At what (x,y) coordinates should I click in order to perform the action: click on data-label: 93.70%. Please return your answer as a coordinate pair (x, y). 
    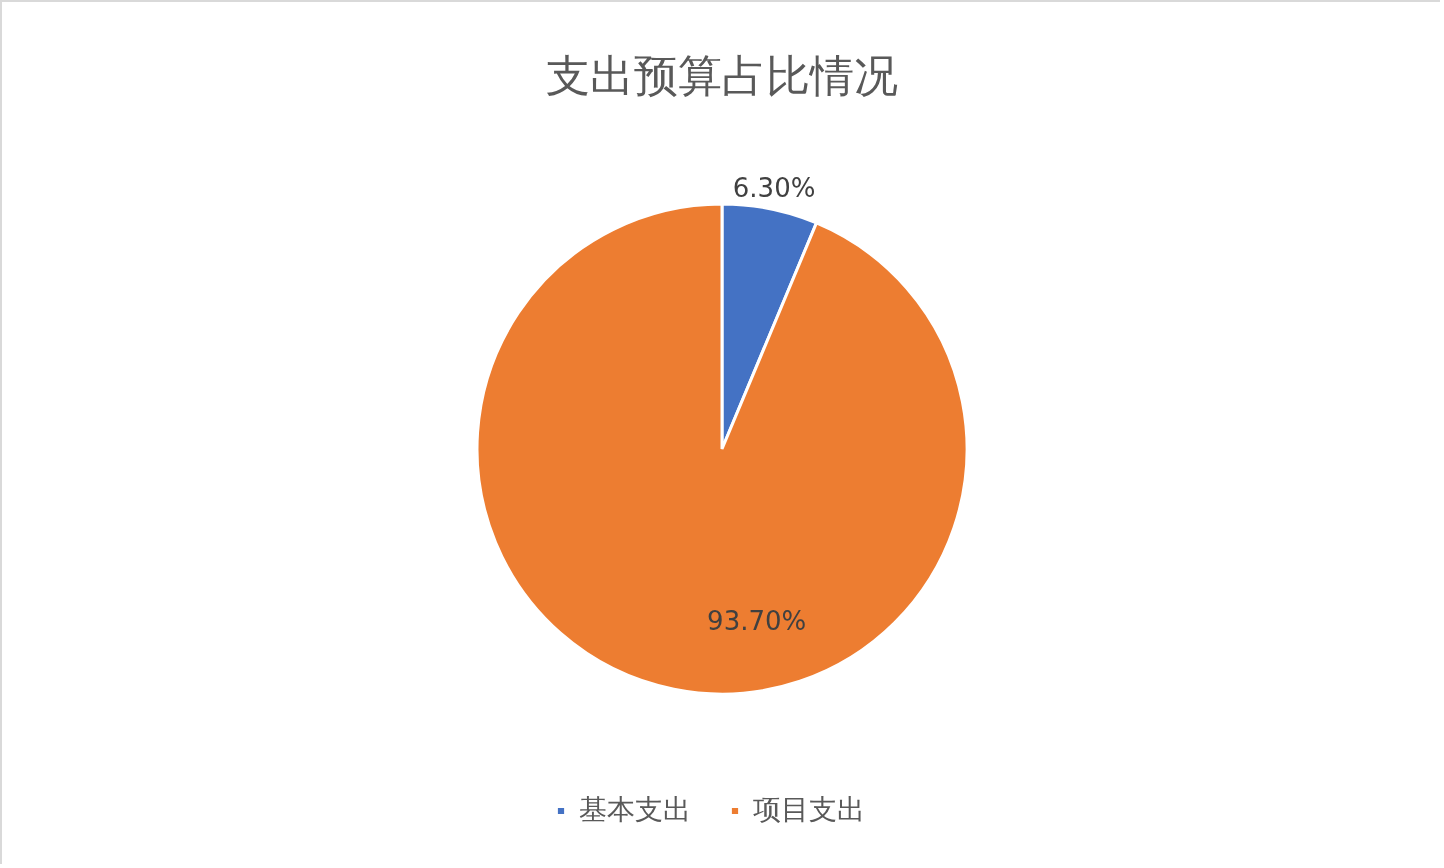
    Looking at the image, I should click on (757, 620).